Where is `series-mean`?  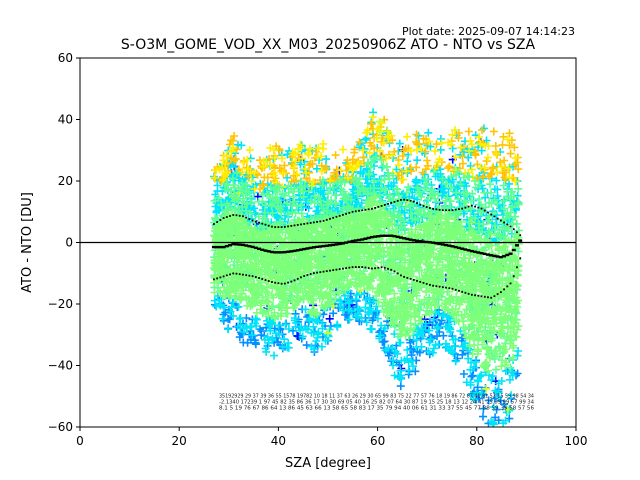
series-mean is located at coordinates (367, 246).